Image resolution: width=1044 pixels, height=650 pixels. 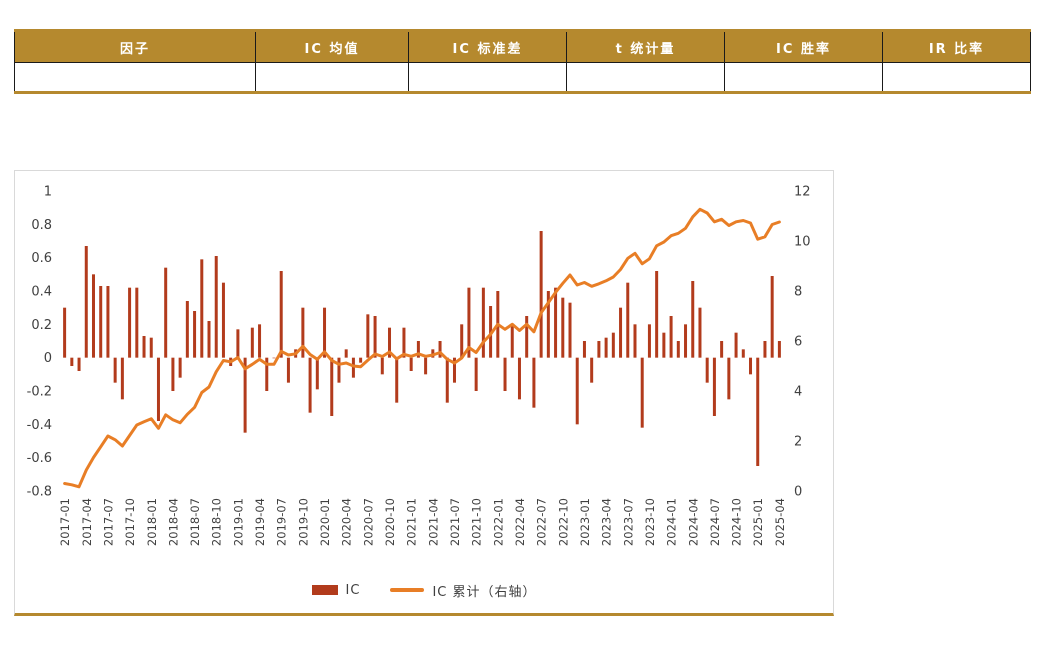 What do you see at coordinates (758, 522) in the screenshot?
I see `x-axis-tick-label: 2025-01` at bounding box center [758, 522].